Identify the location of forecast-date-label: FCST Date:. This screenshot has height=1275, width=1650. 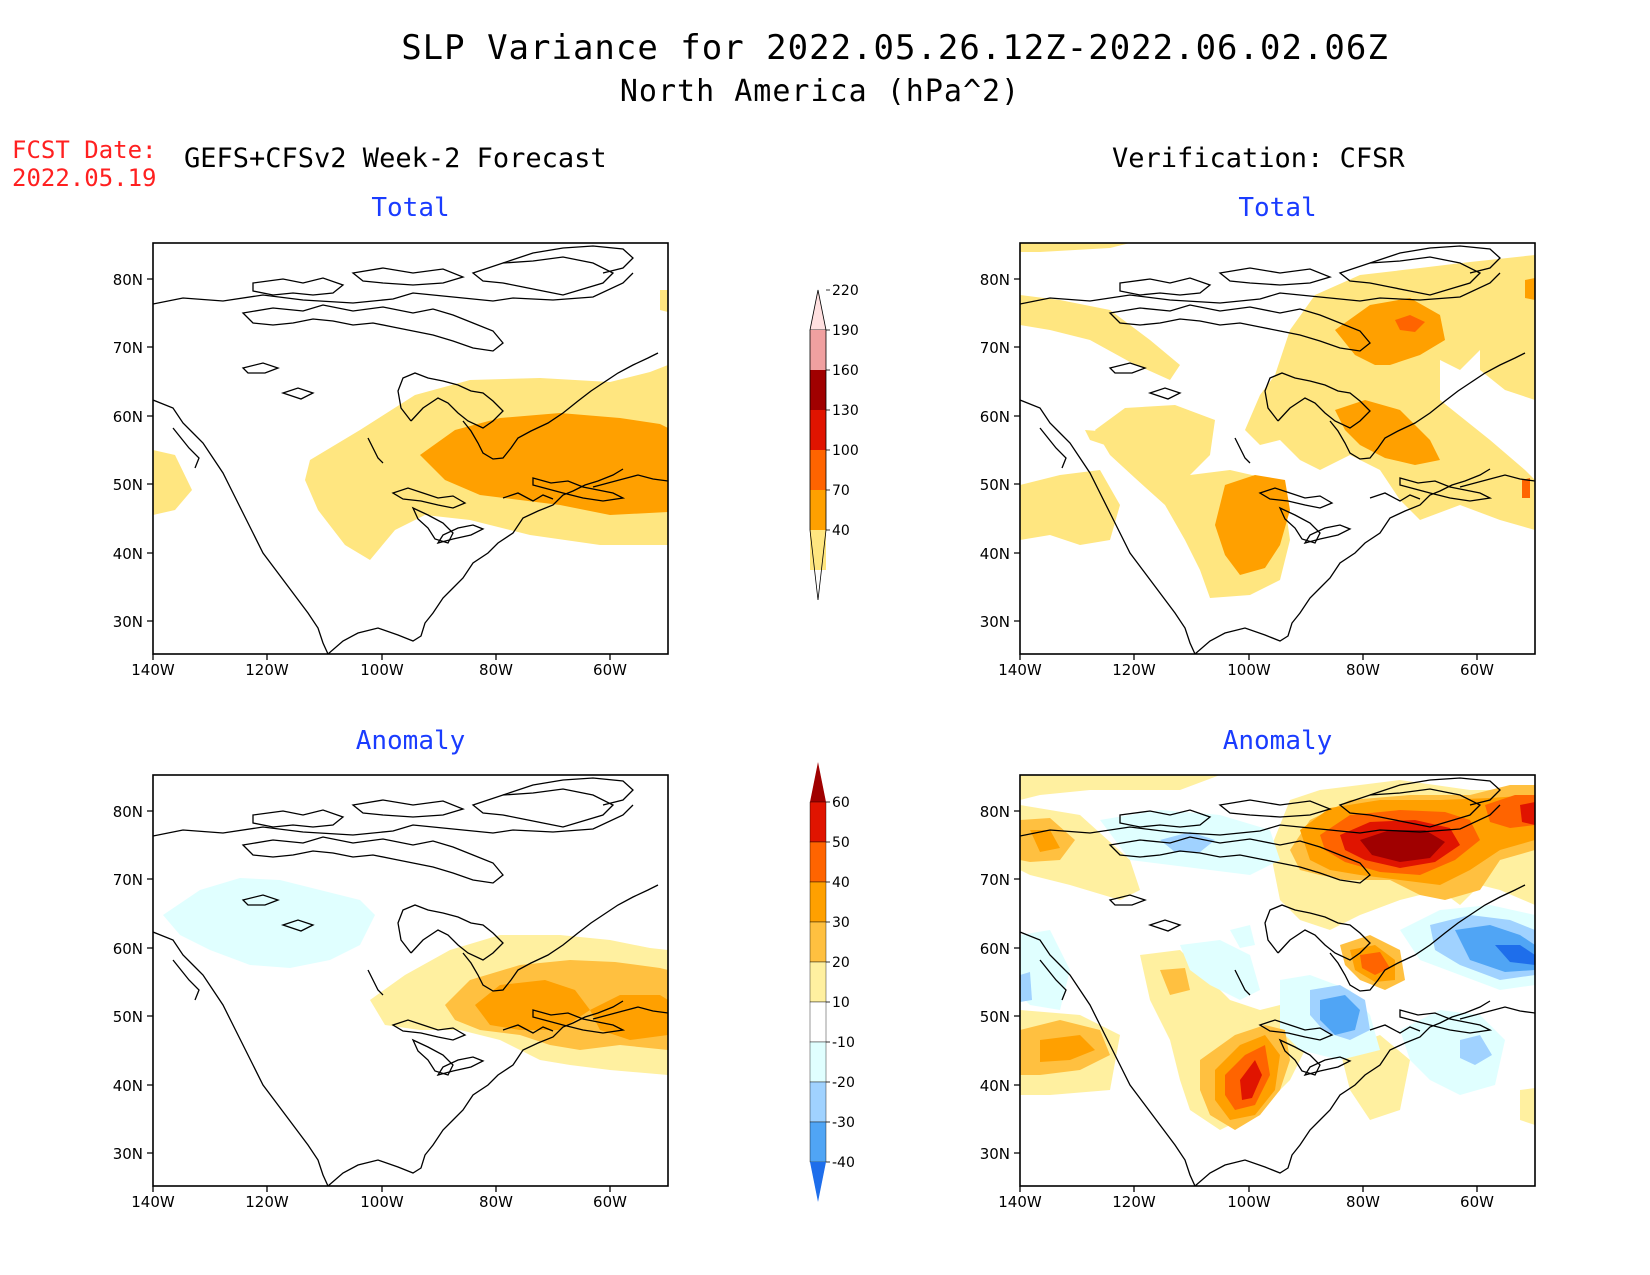
(84, 150).